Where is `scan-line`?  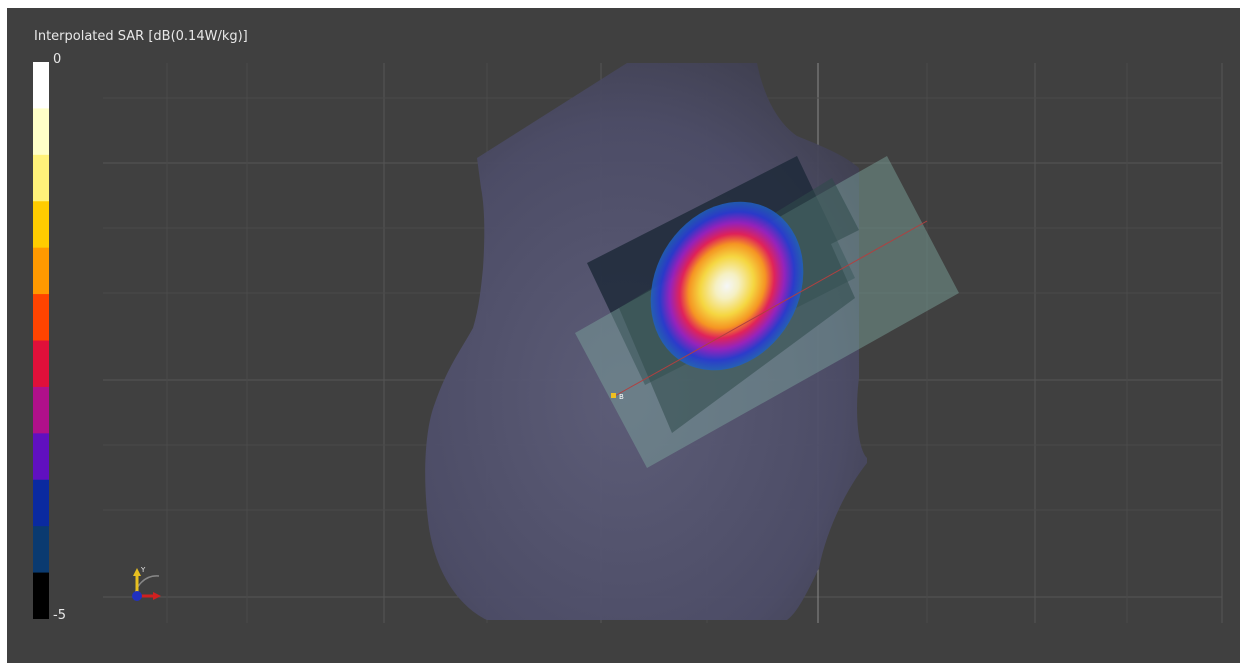
scan-line is located at coordinates (770, 309).